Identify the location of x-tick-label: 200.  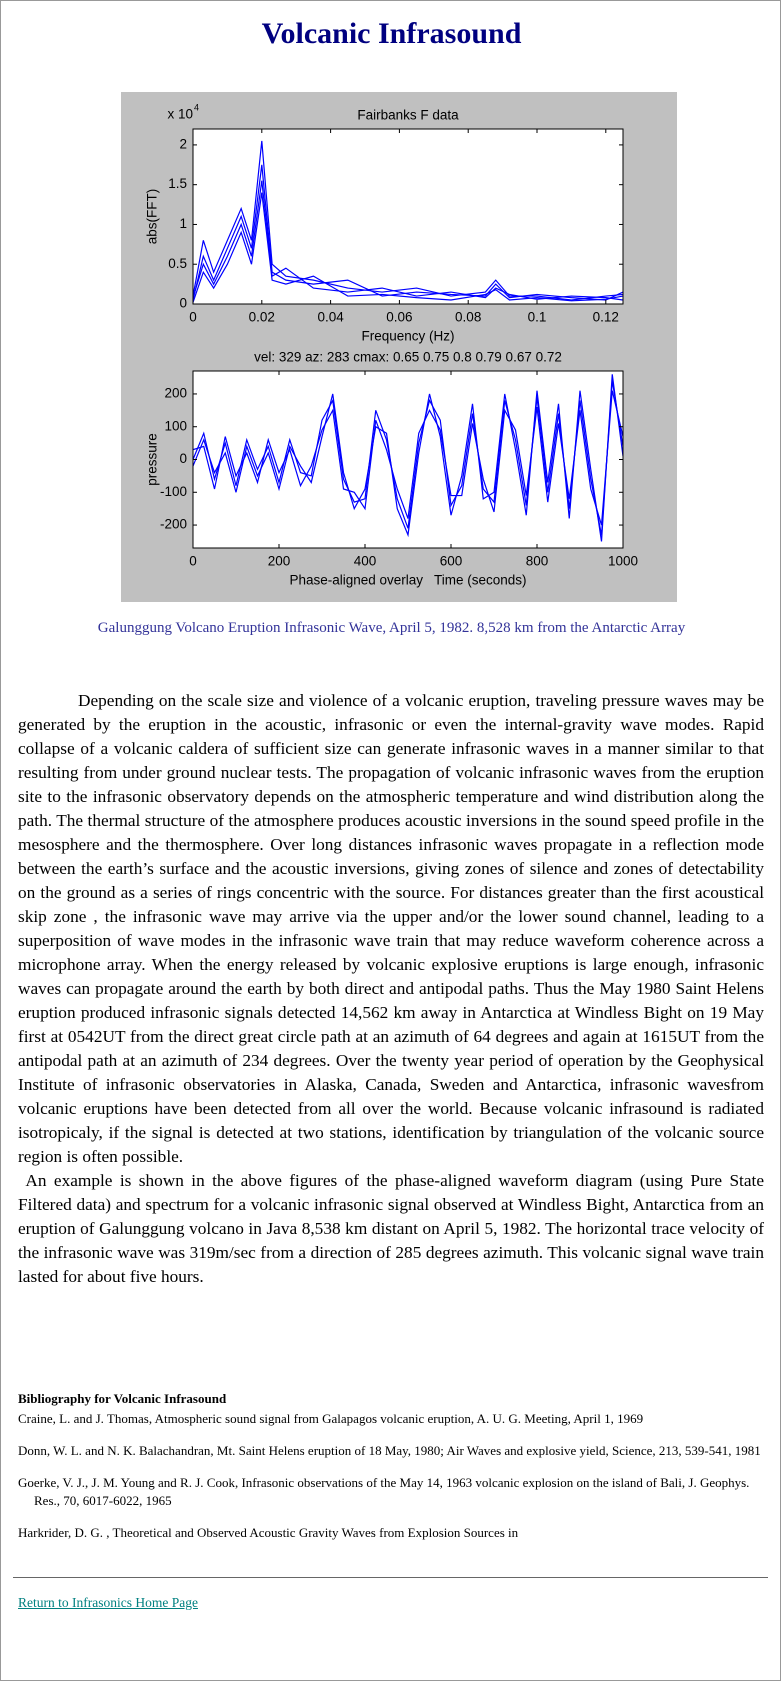
(279, 561).